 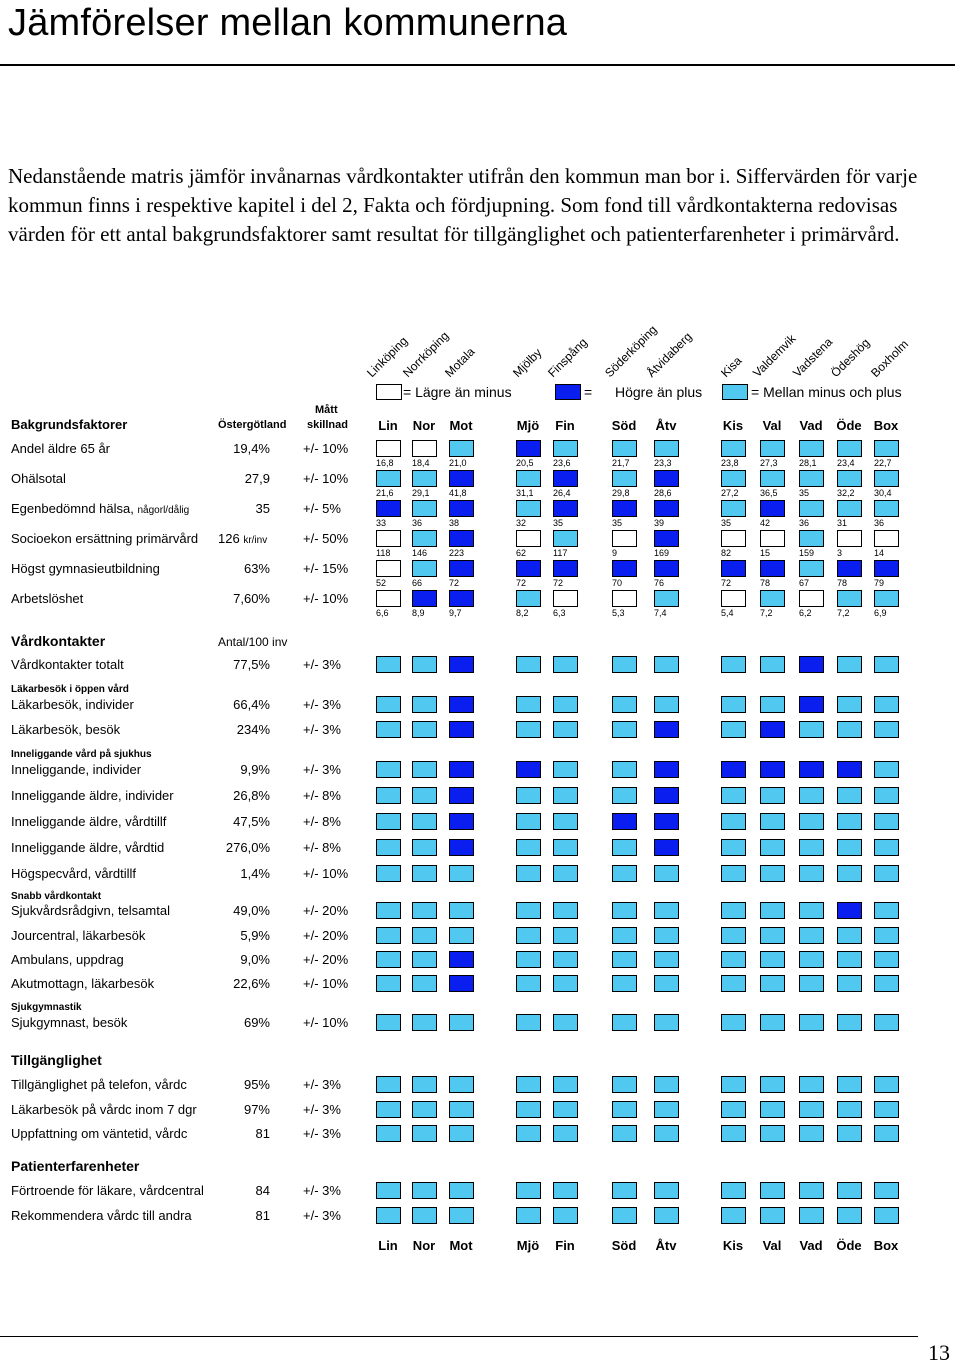 What do you see at coordinates (846, 463) in the screenshot?
I see `cell-value: 23,4` at bounding box center [846, 463].